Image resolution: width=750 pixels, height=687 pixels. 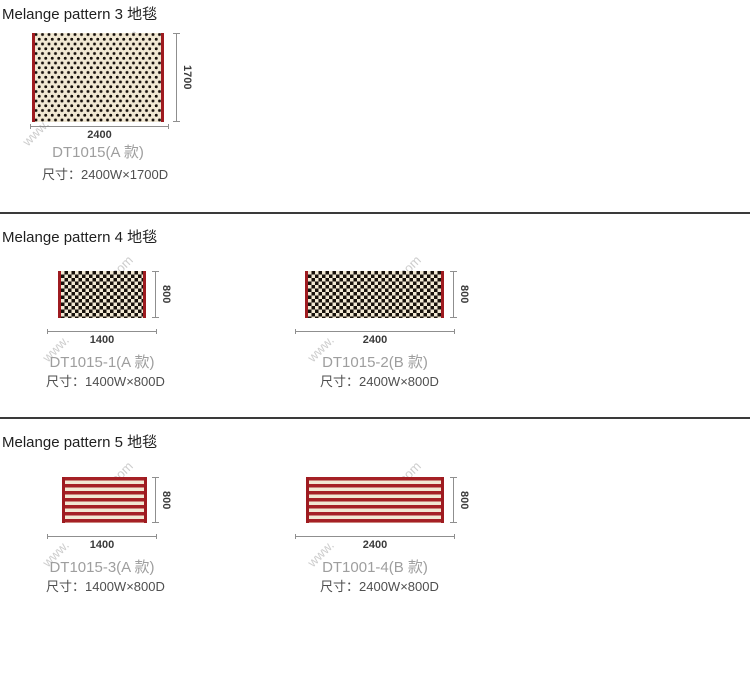 I want to click on section-title: Melange pattern 4 地毯, so click(x=80, y=237).